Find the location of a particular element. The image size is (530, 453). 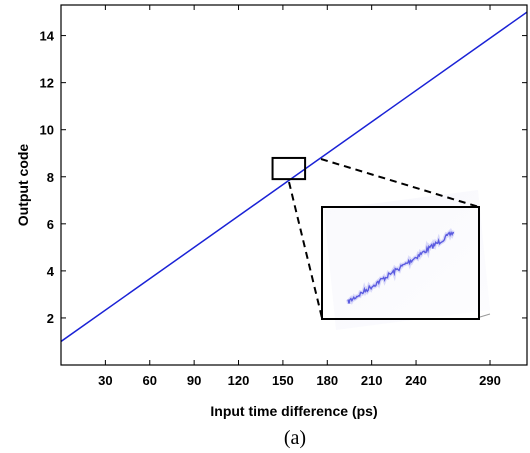

x-tick-label: 180 is located at coordinates (327, 380).